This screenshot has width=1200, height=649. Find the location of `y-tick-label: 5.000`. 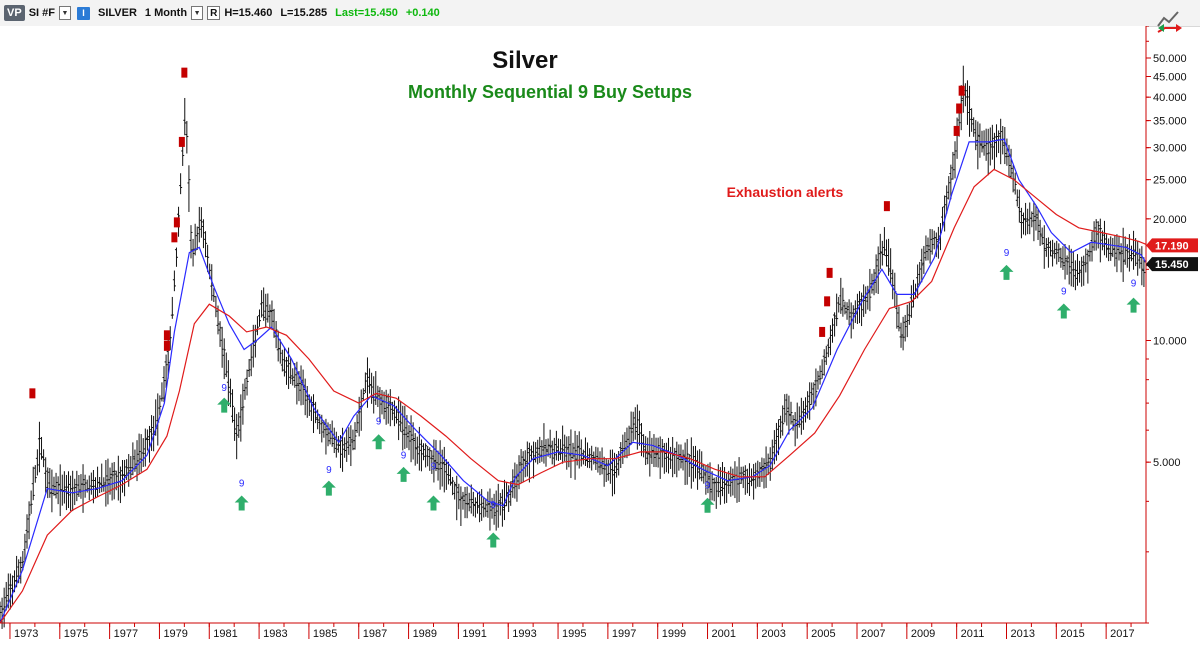

y-tick-label: 5.000 is located at coordinates (1167, 463).